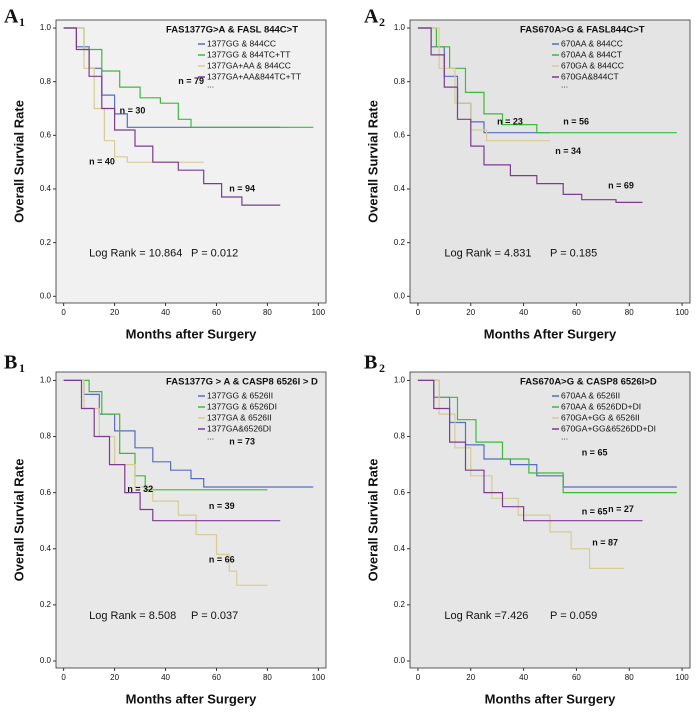  Describe the element at coordinates (550, 333) in the screenshot. I see `x-axis-title: Months After Surgery` at that location.